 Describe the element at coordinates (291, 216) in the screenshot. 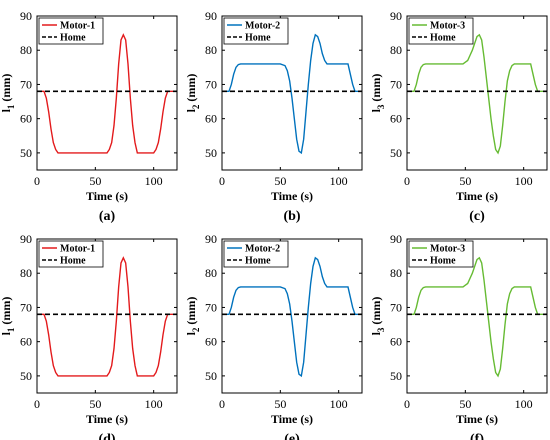

I see `subplot-caption: (b)` at that location.